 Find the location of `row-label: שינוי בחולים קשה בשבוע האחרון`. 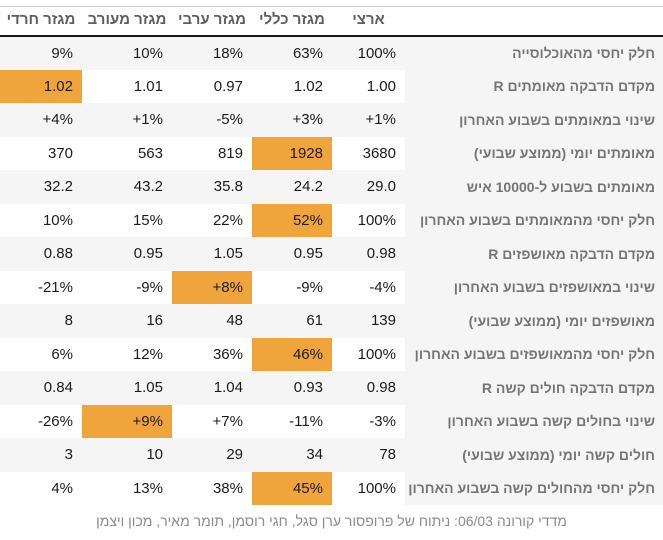

row-label: שינוי בחולים קשה בשבוע האחרון is located at coordinates (534, 421).